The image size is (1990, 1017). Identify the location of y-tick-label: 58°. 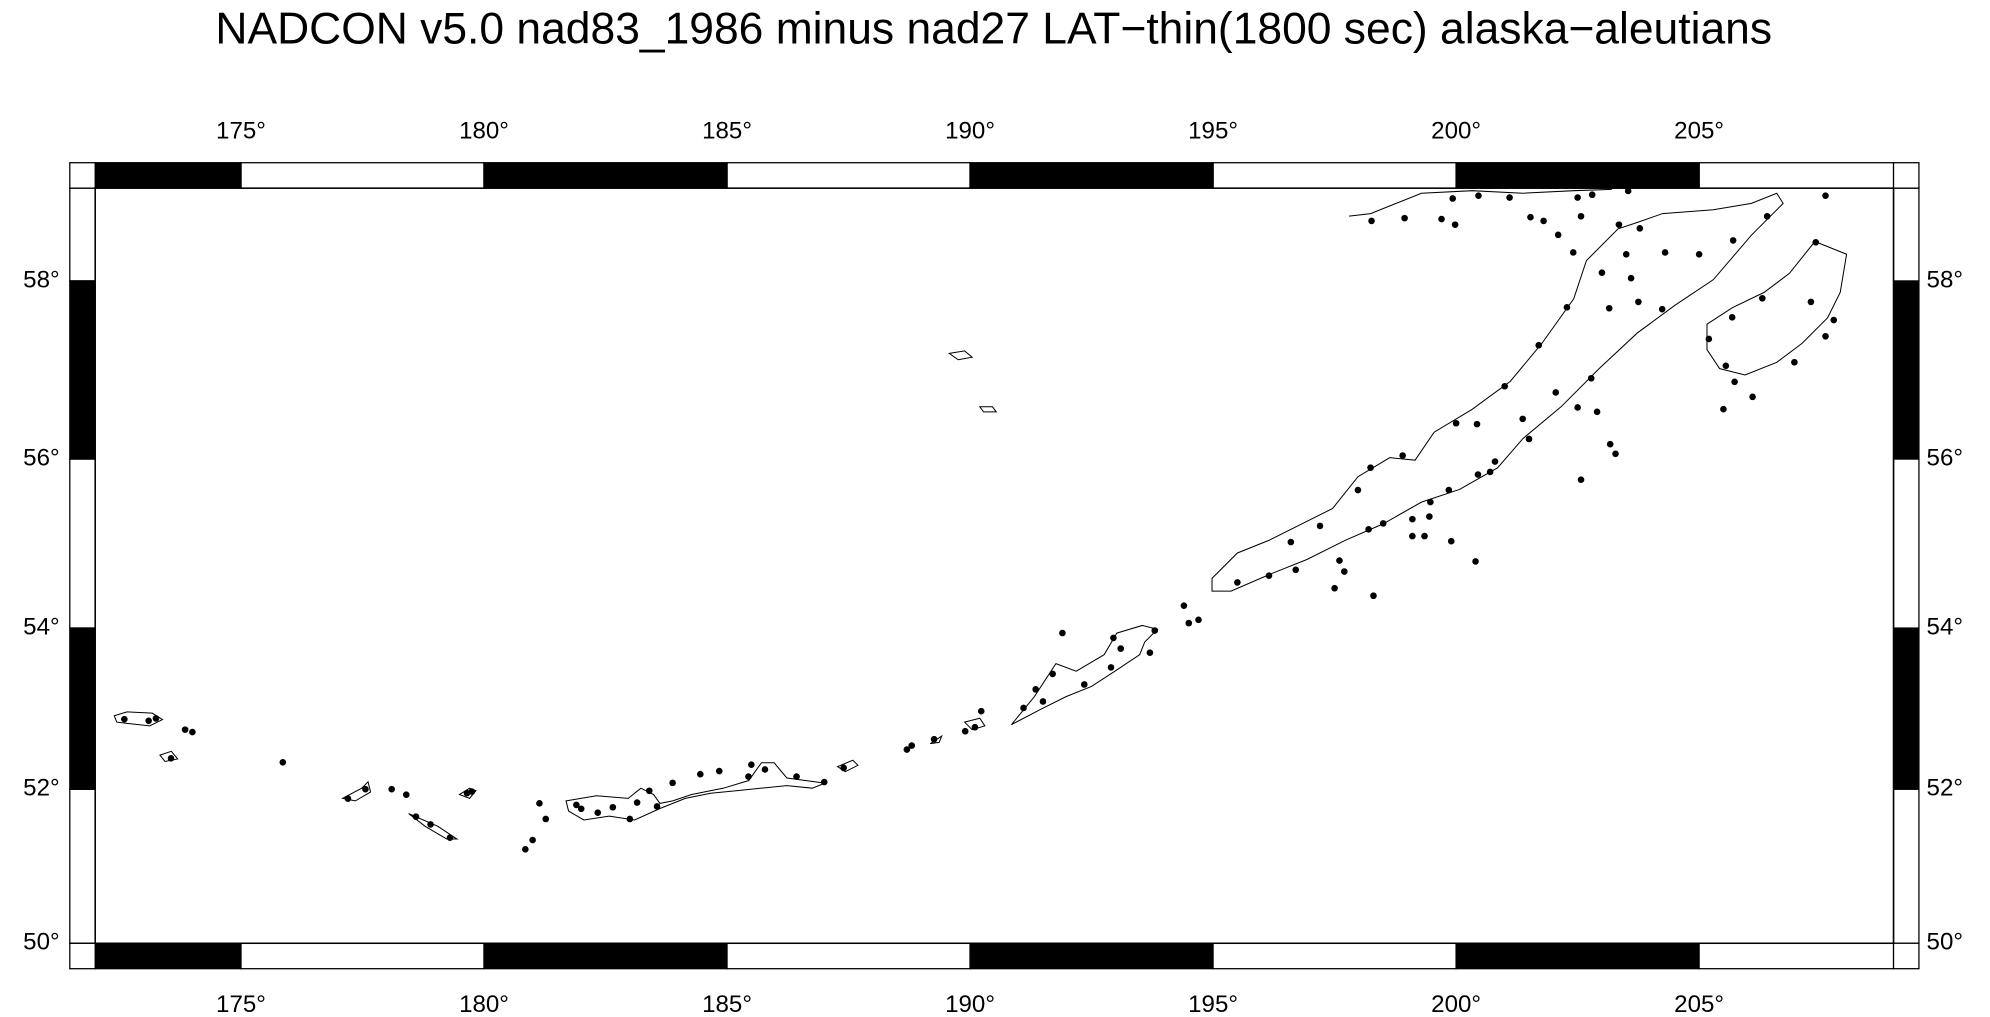
(41, 279).